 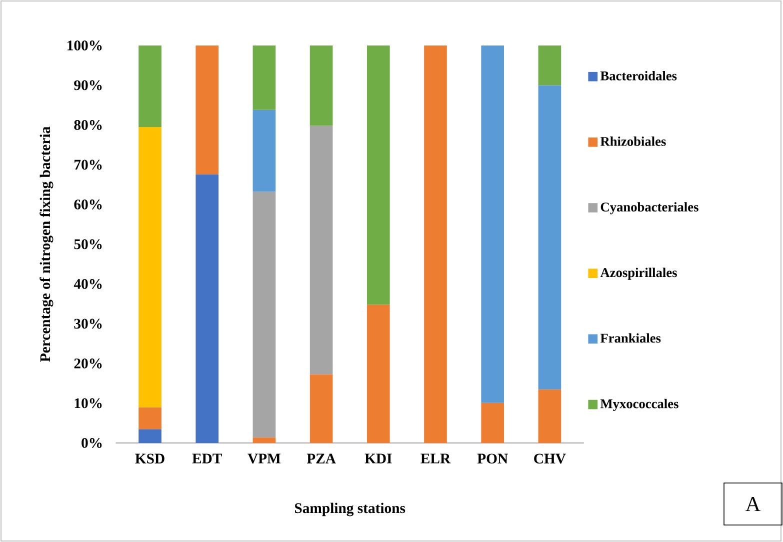 What do you see at coordinates (350, 509) in the screenshot?
I see `x-axis-title: Sampling stations` at bounding box center [350, 509].